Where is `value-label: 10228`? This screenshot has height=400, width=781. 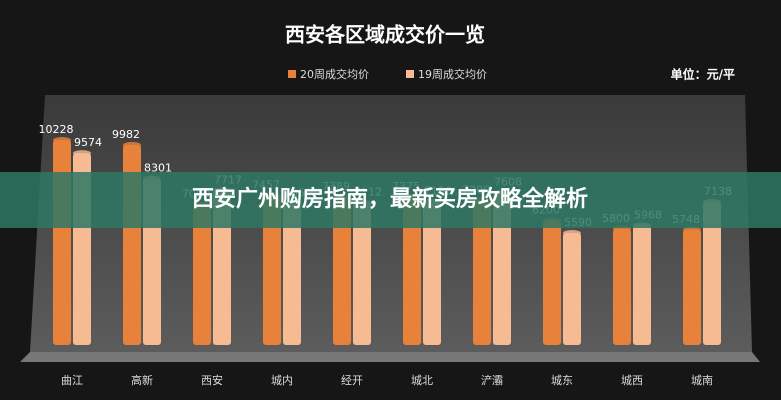
value-label: 10228 is located at coordinates (56, 129).